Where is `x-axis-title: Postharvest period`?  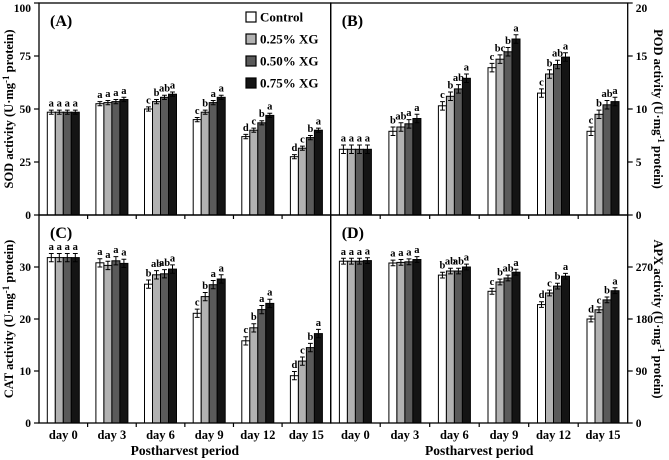
x-axis-title: Postharvest period is located at coordinates (185, 450).